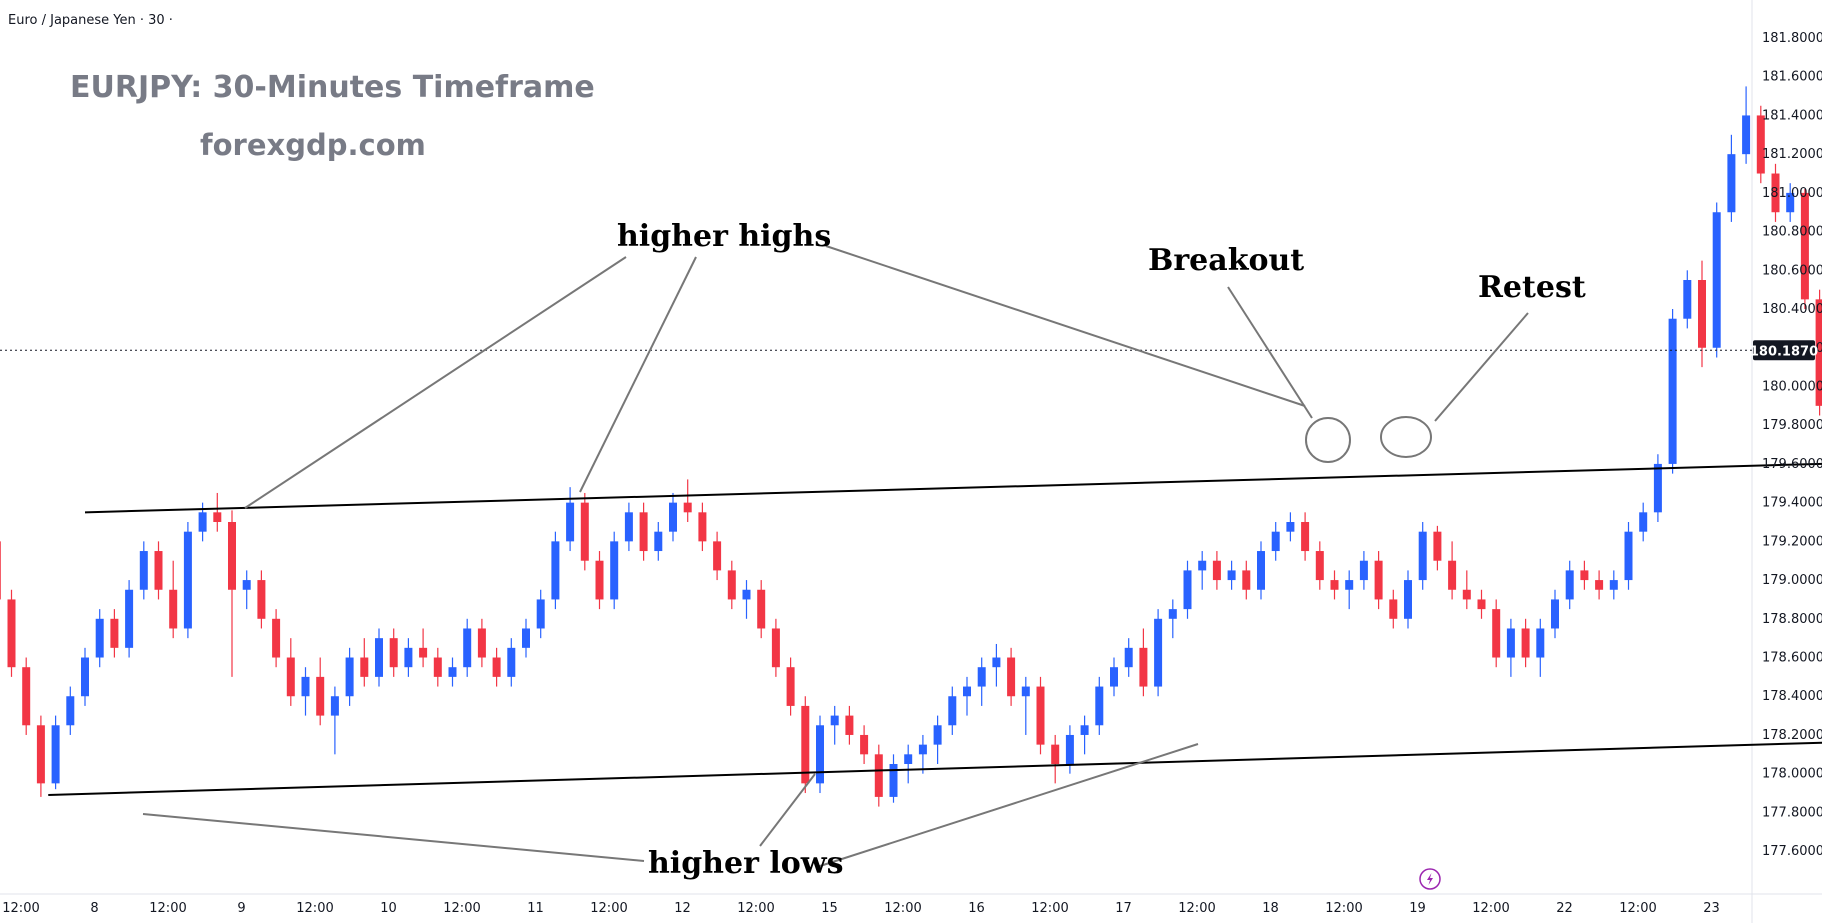 This screenshot has height=923, width=1822. Describe the element at coordinates (953, 462) in the screenshot. I see `trendline-resistance` at that location.